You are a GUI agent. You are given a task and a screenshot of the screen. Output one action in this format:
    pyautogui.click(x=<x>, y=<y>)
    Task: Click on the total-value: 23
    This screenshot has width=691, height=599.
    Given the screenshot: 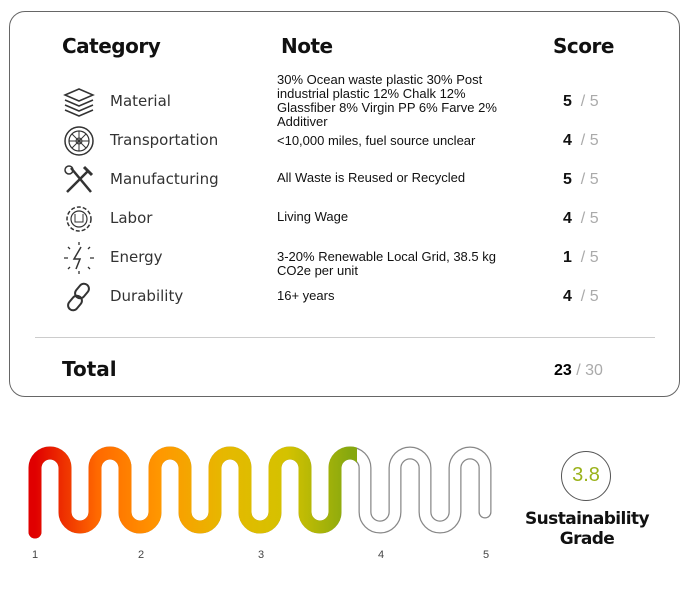 What is the action you would take?
    pyautogui.click(x=563, y=370)
    